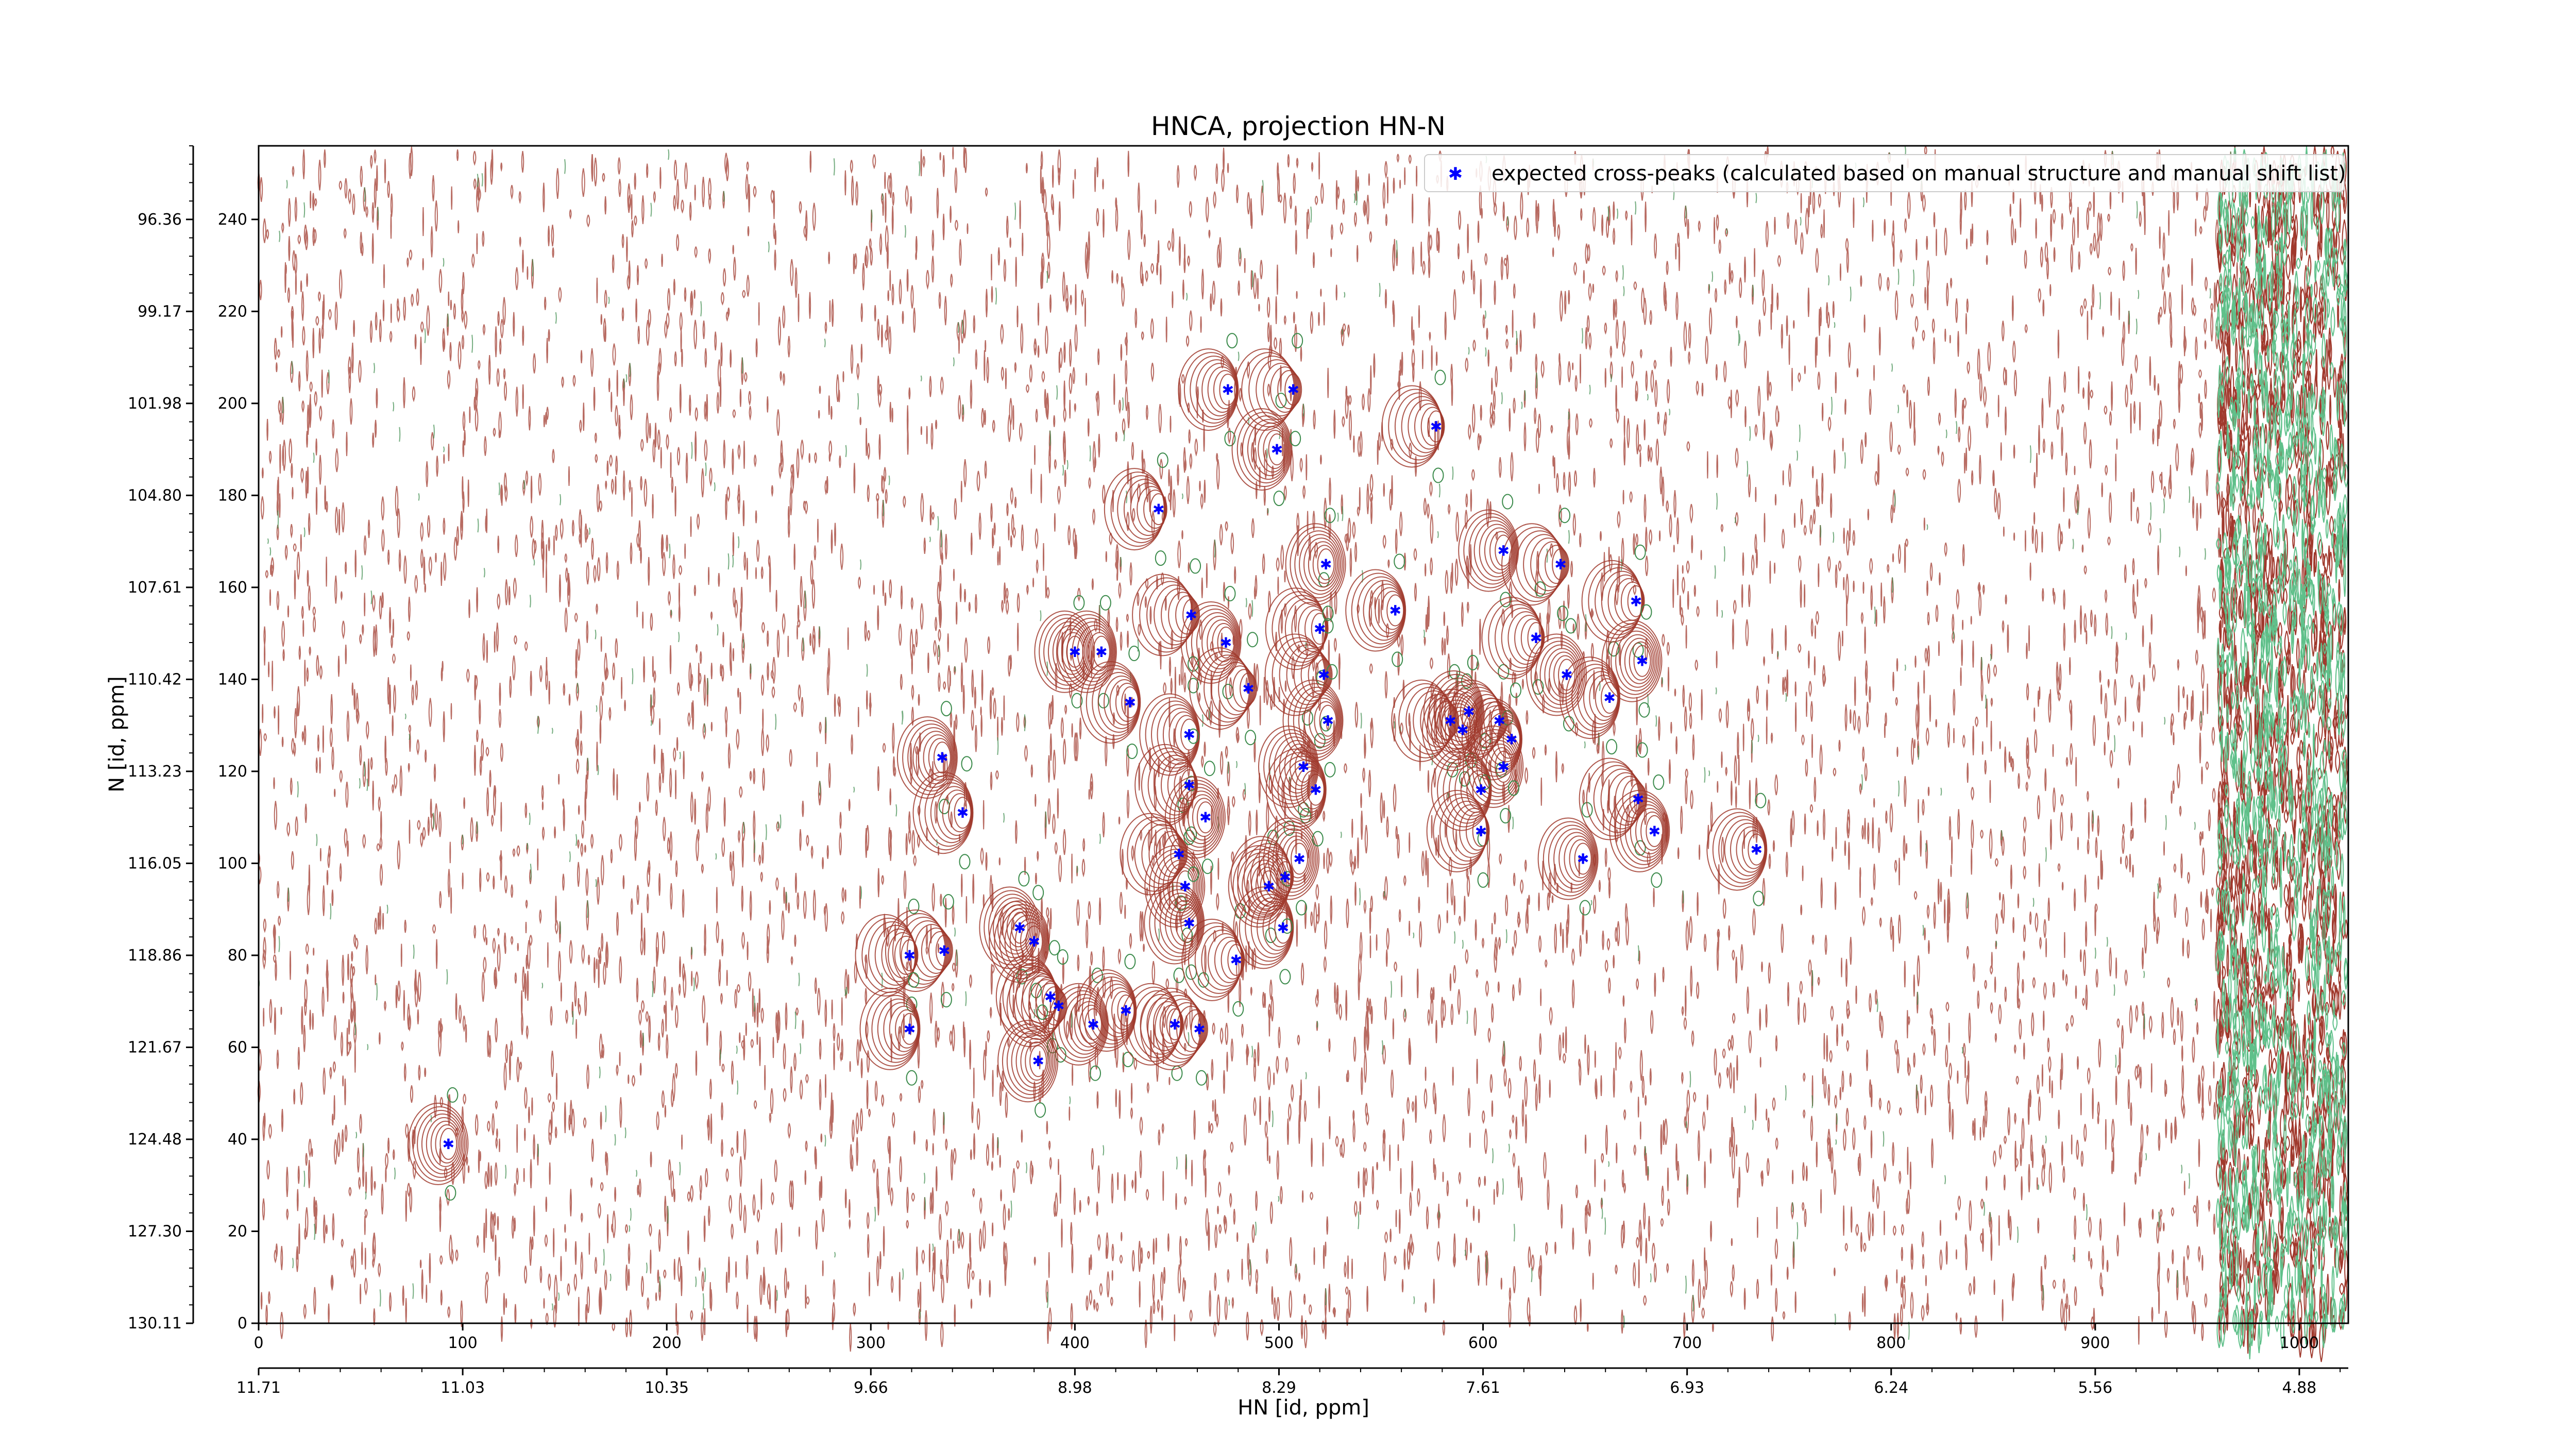 This screenshot has width=2576, height=1449. Describe the element at coordinates (2095, 1343) in the screenshot. I see `x-tick-label: 900` at that location.